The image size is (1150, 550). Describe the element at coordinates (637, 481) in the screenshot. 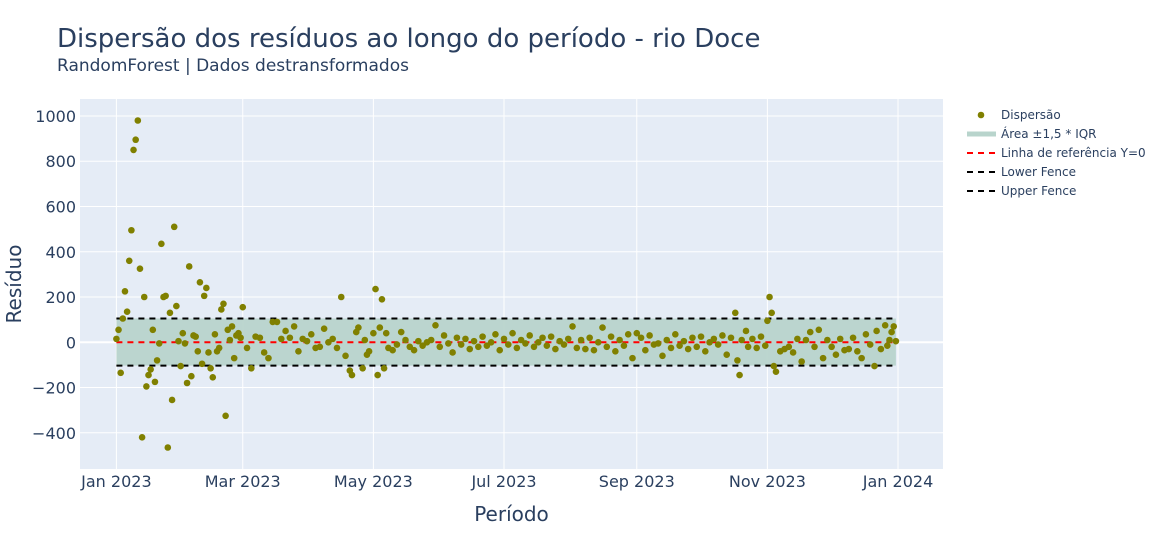

I see `x-tick-label: Sep 2023` at that location.